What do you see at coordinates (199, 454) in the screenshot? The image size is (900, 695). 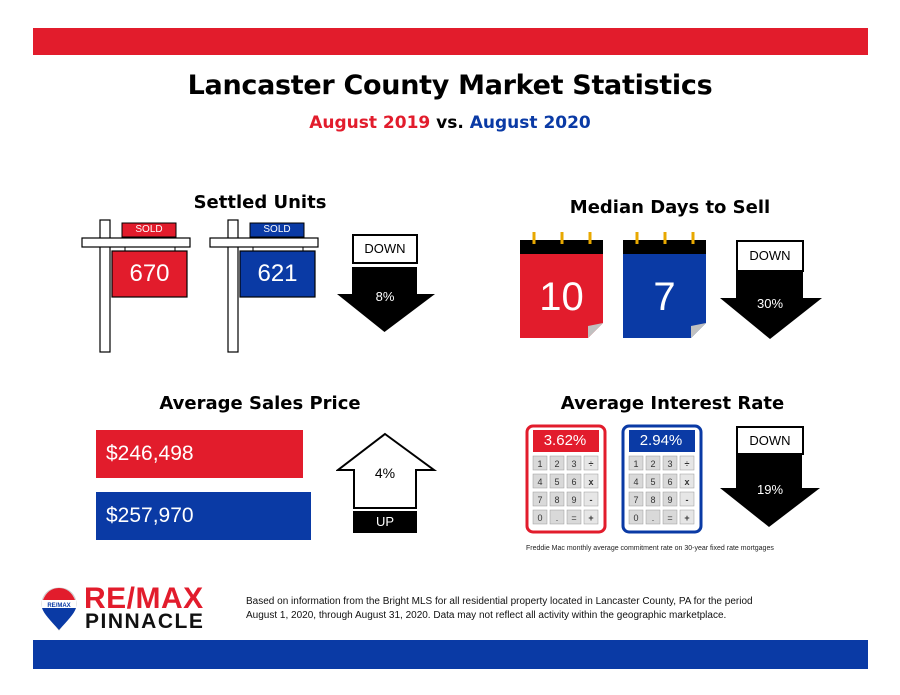 I see `avg-price-2019: $246,498` at bounding box center [199, 454].